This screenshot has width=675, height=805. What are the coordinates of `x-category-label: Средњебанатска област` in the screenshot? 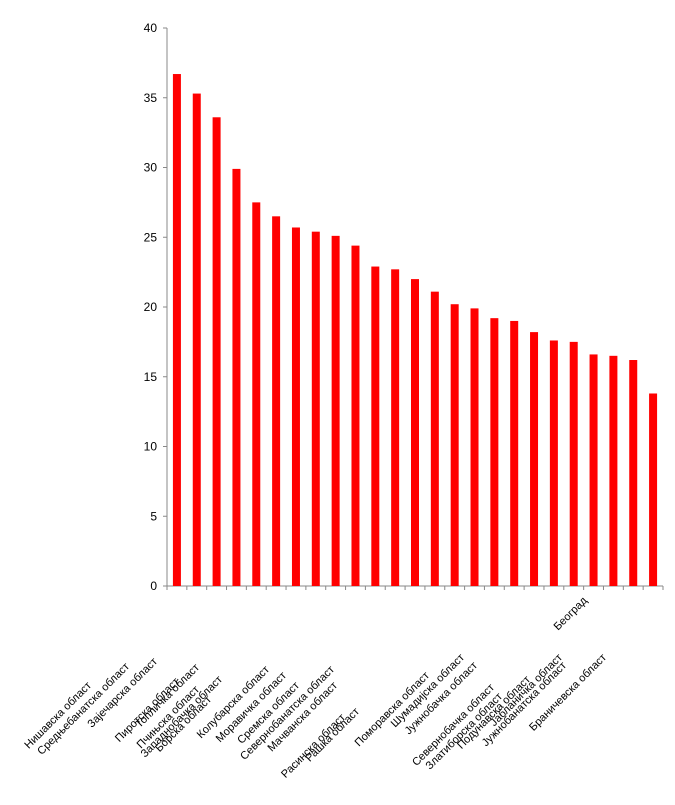 It's located at (83, 709).